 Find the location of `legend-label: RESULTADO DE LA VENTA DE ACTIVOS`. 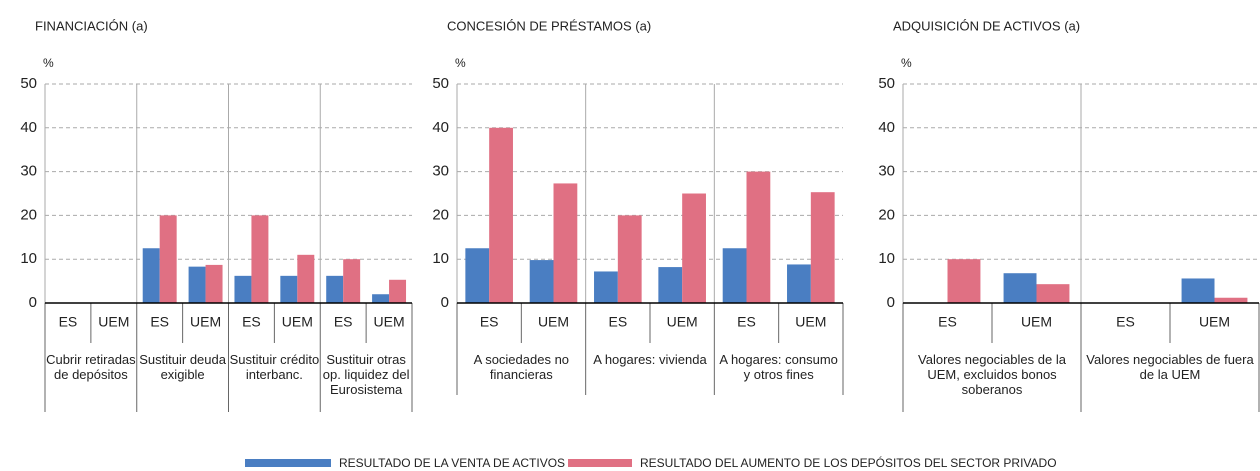

legend-label: RESULTADO DE LA VENTA DE ACTIVOS is located at coordinates (452, 463).